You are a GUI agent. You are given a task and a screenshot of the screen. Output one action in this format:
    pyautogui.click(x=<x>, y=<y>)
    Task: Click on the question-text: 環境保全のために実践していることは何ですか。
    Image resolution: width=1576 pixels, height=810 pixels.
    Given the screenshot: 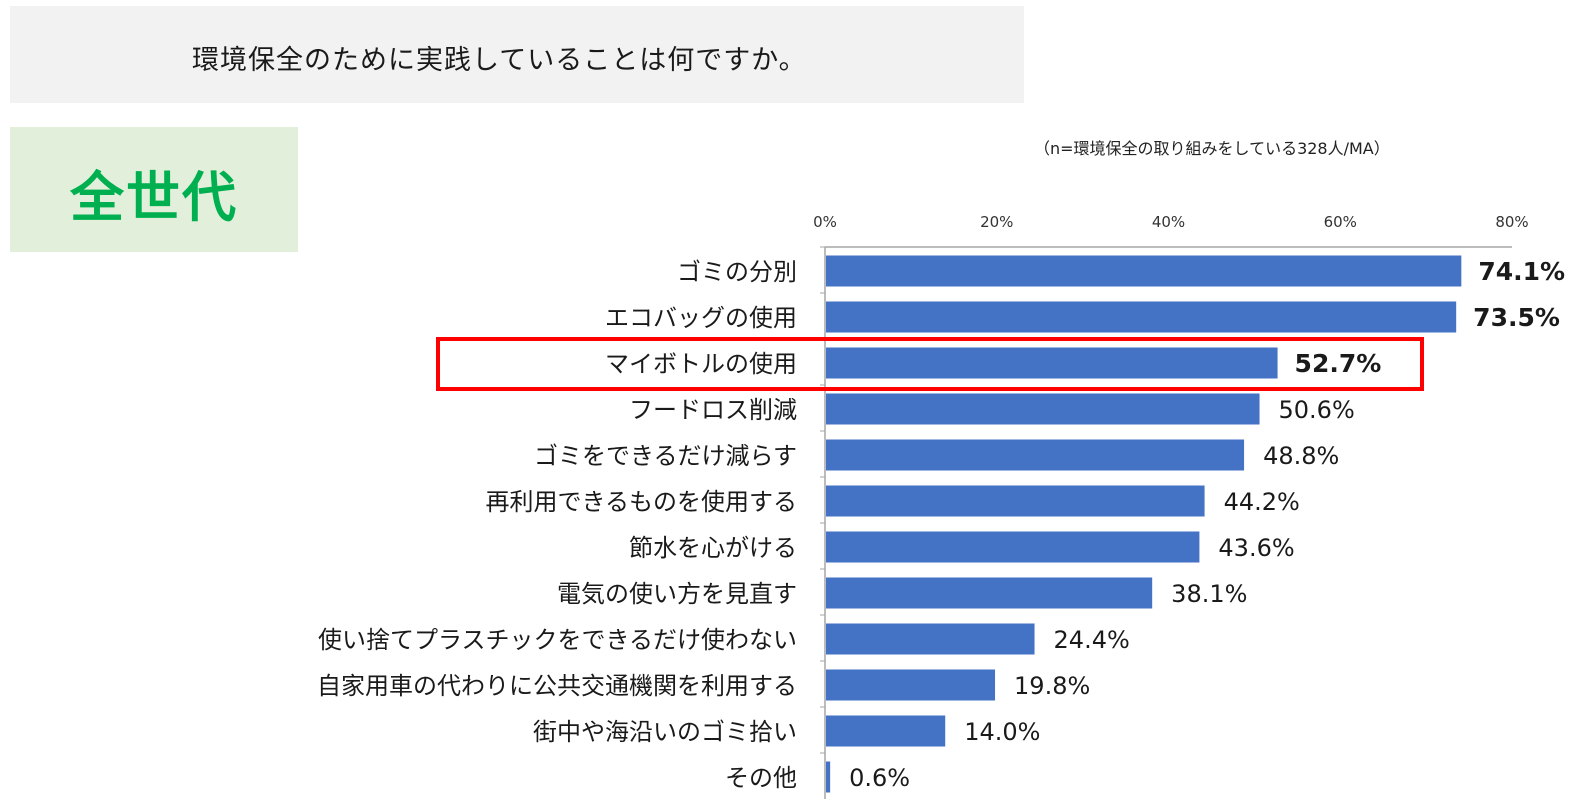 What is the action you would take?
    pyautogui.click(x=499, y=60)
    